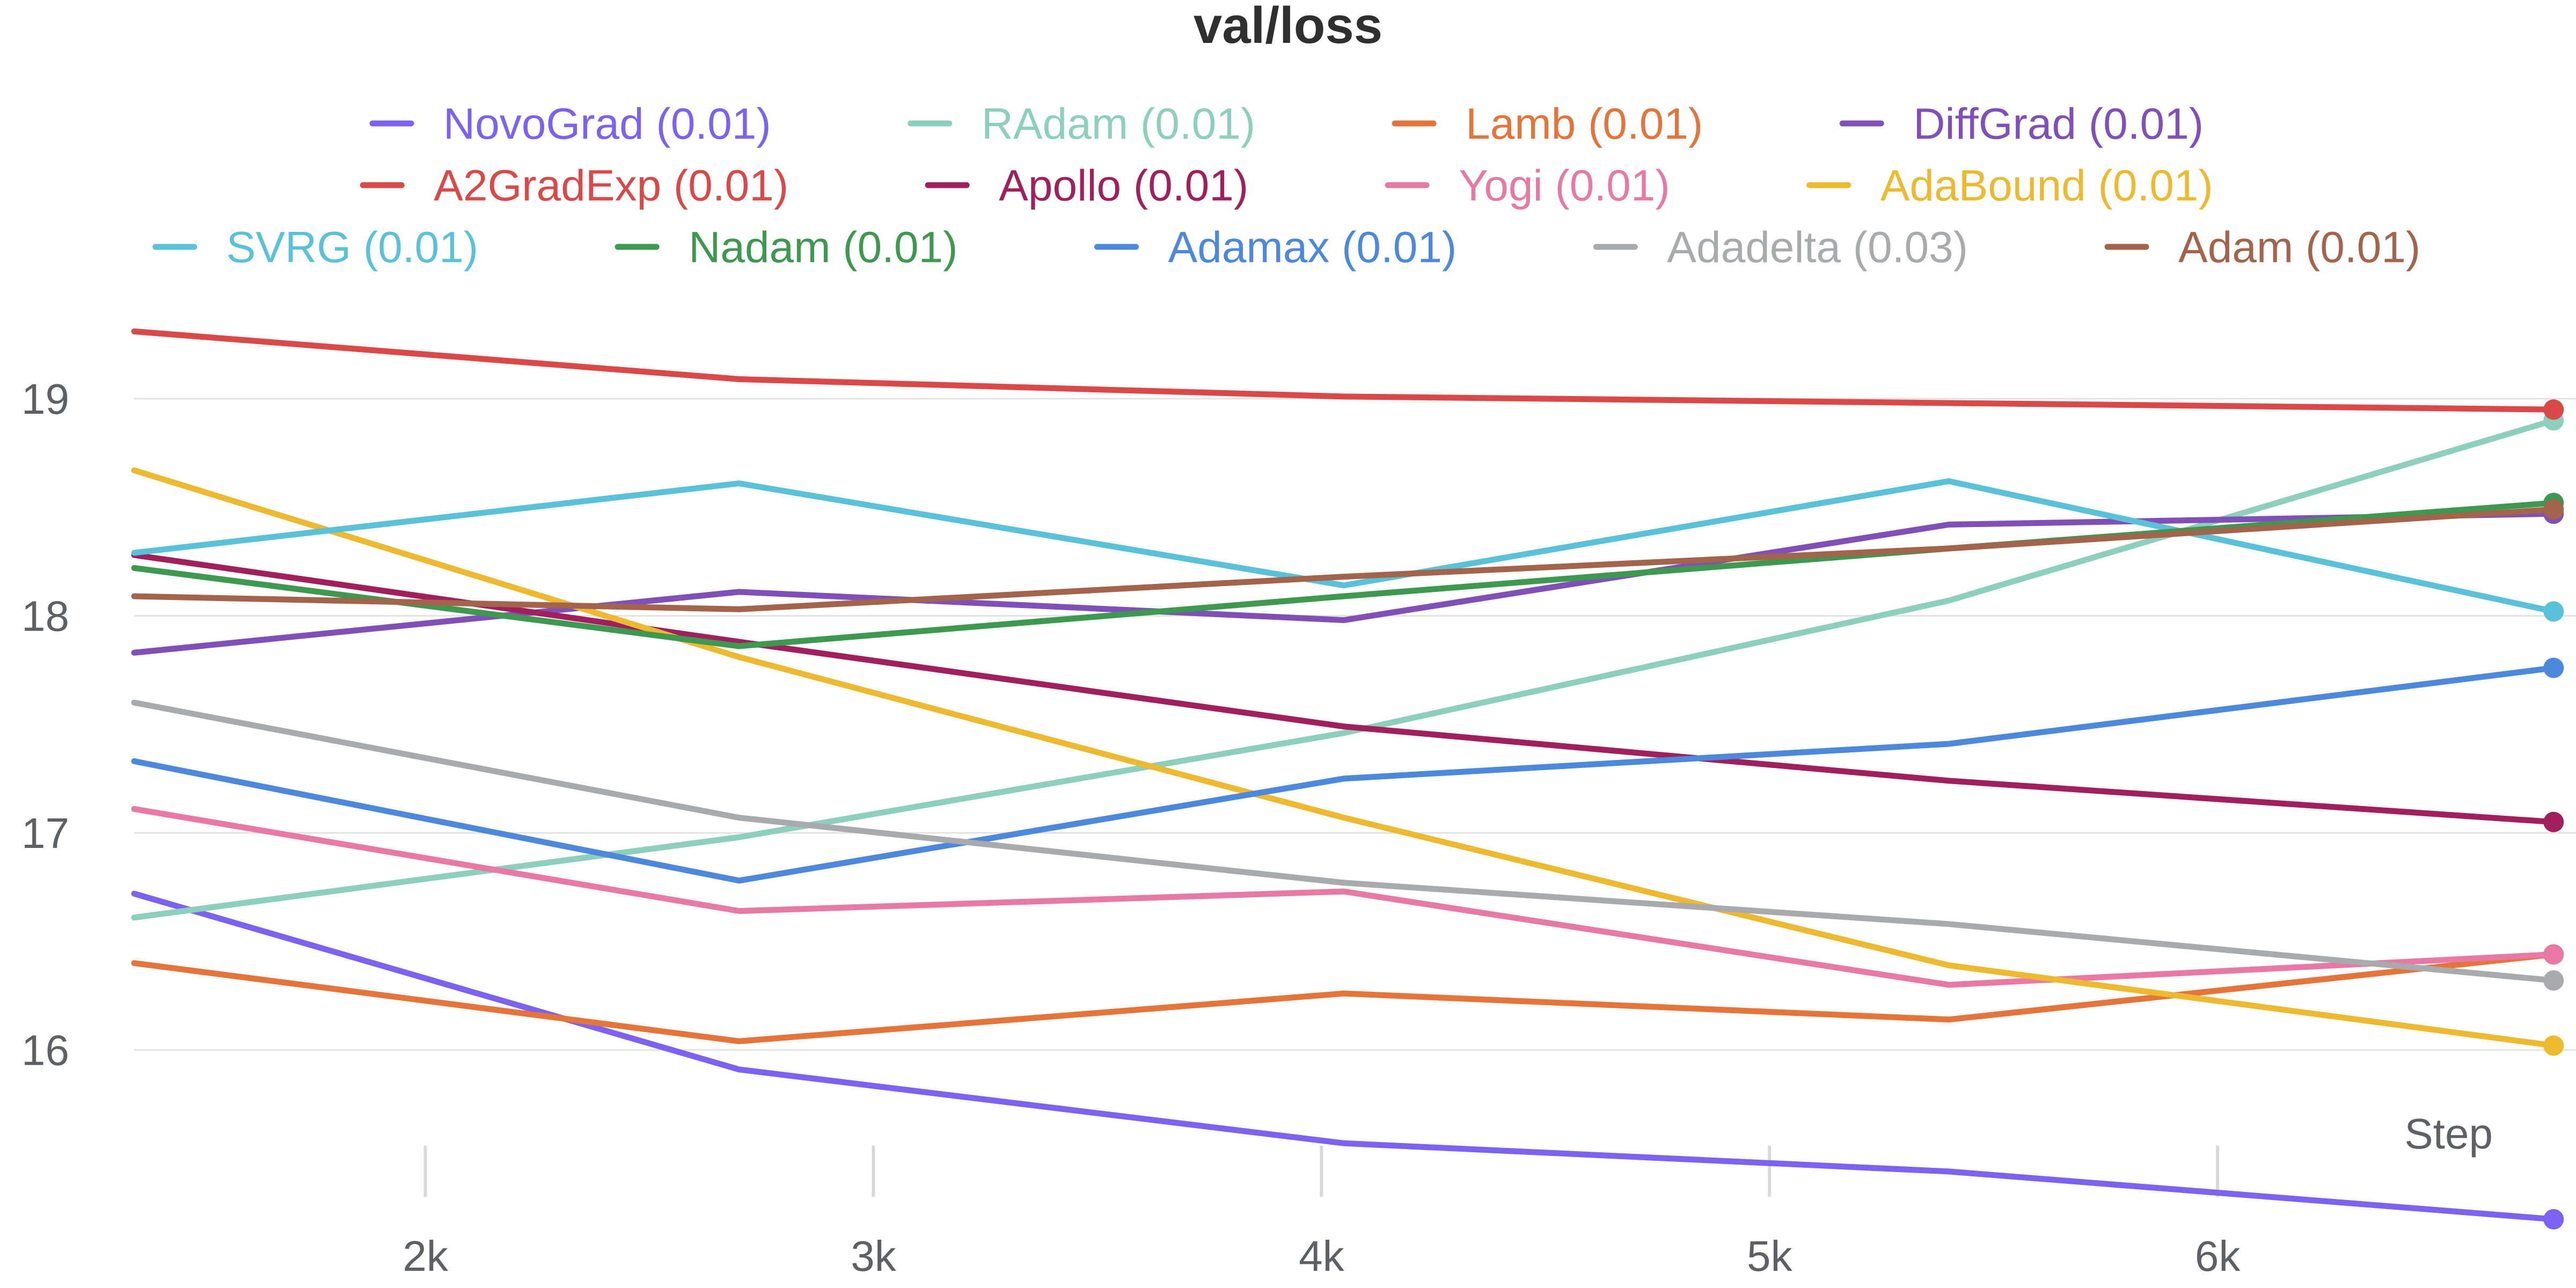  I want to click on legend-label: DiffGrad (0.01), so click(2058, 124).